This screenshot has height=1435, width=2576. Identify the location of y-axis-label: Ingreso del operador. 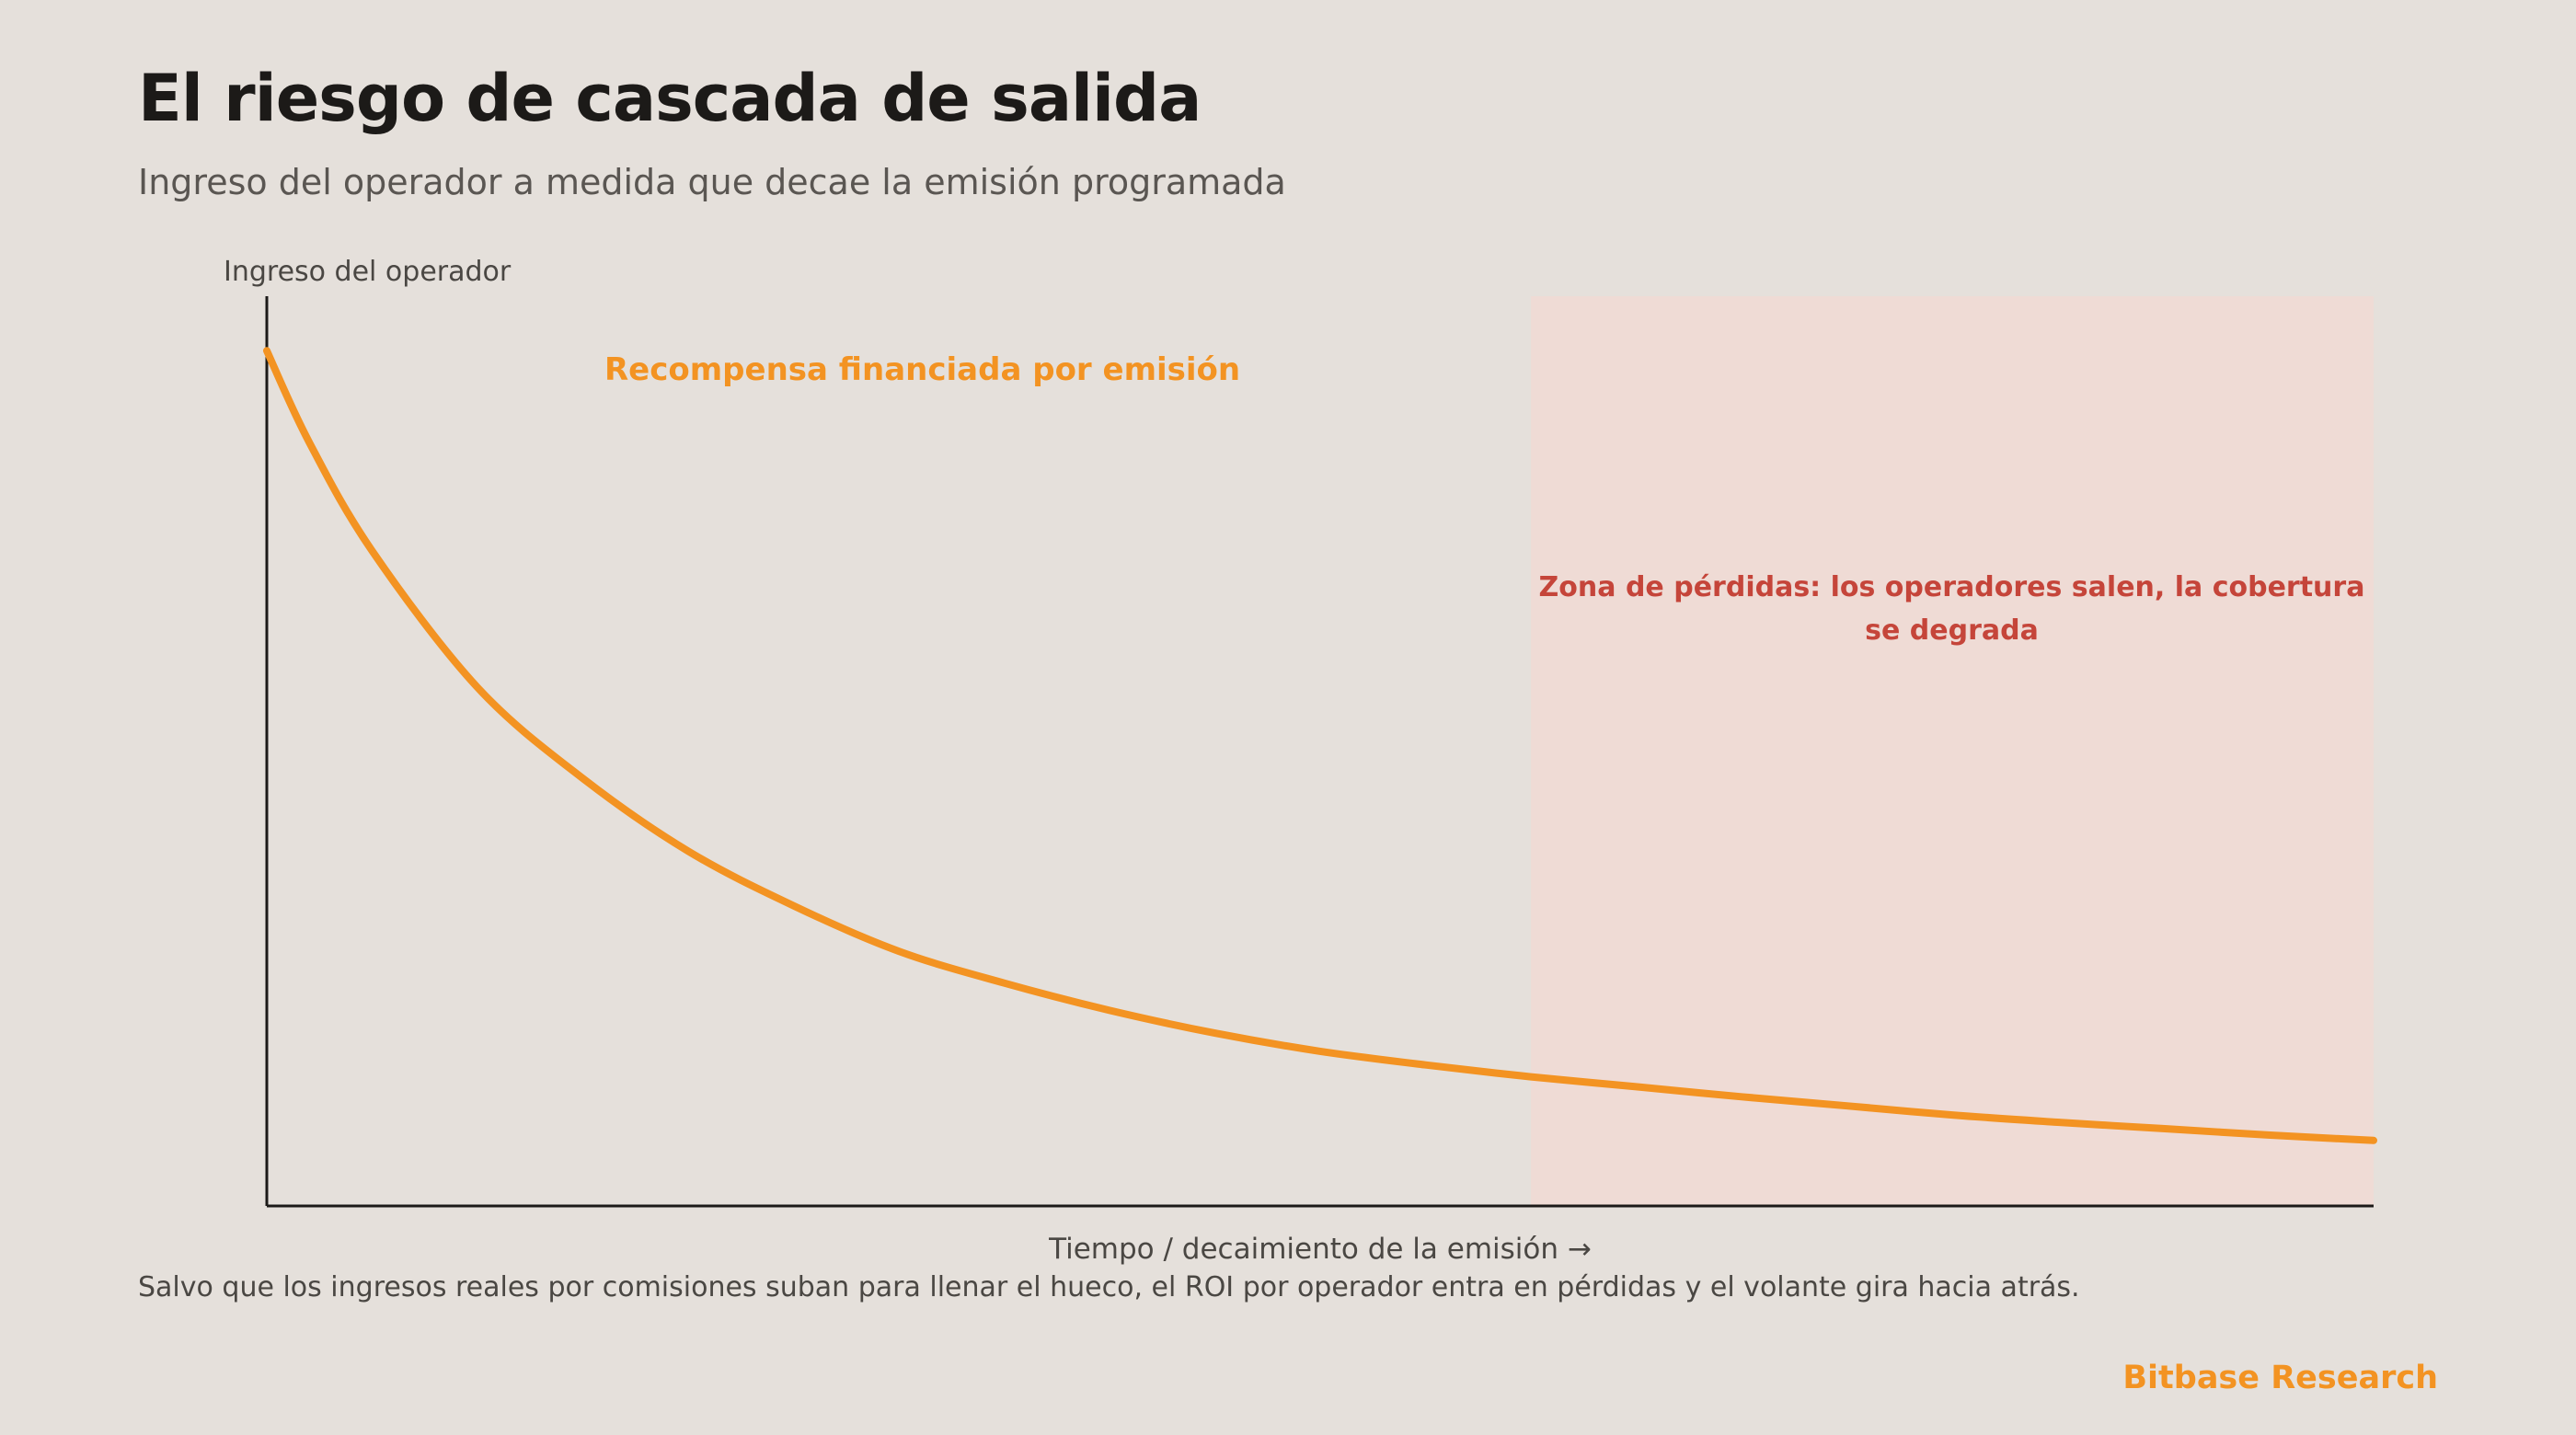
(368, 272).